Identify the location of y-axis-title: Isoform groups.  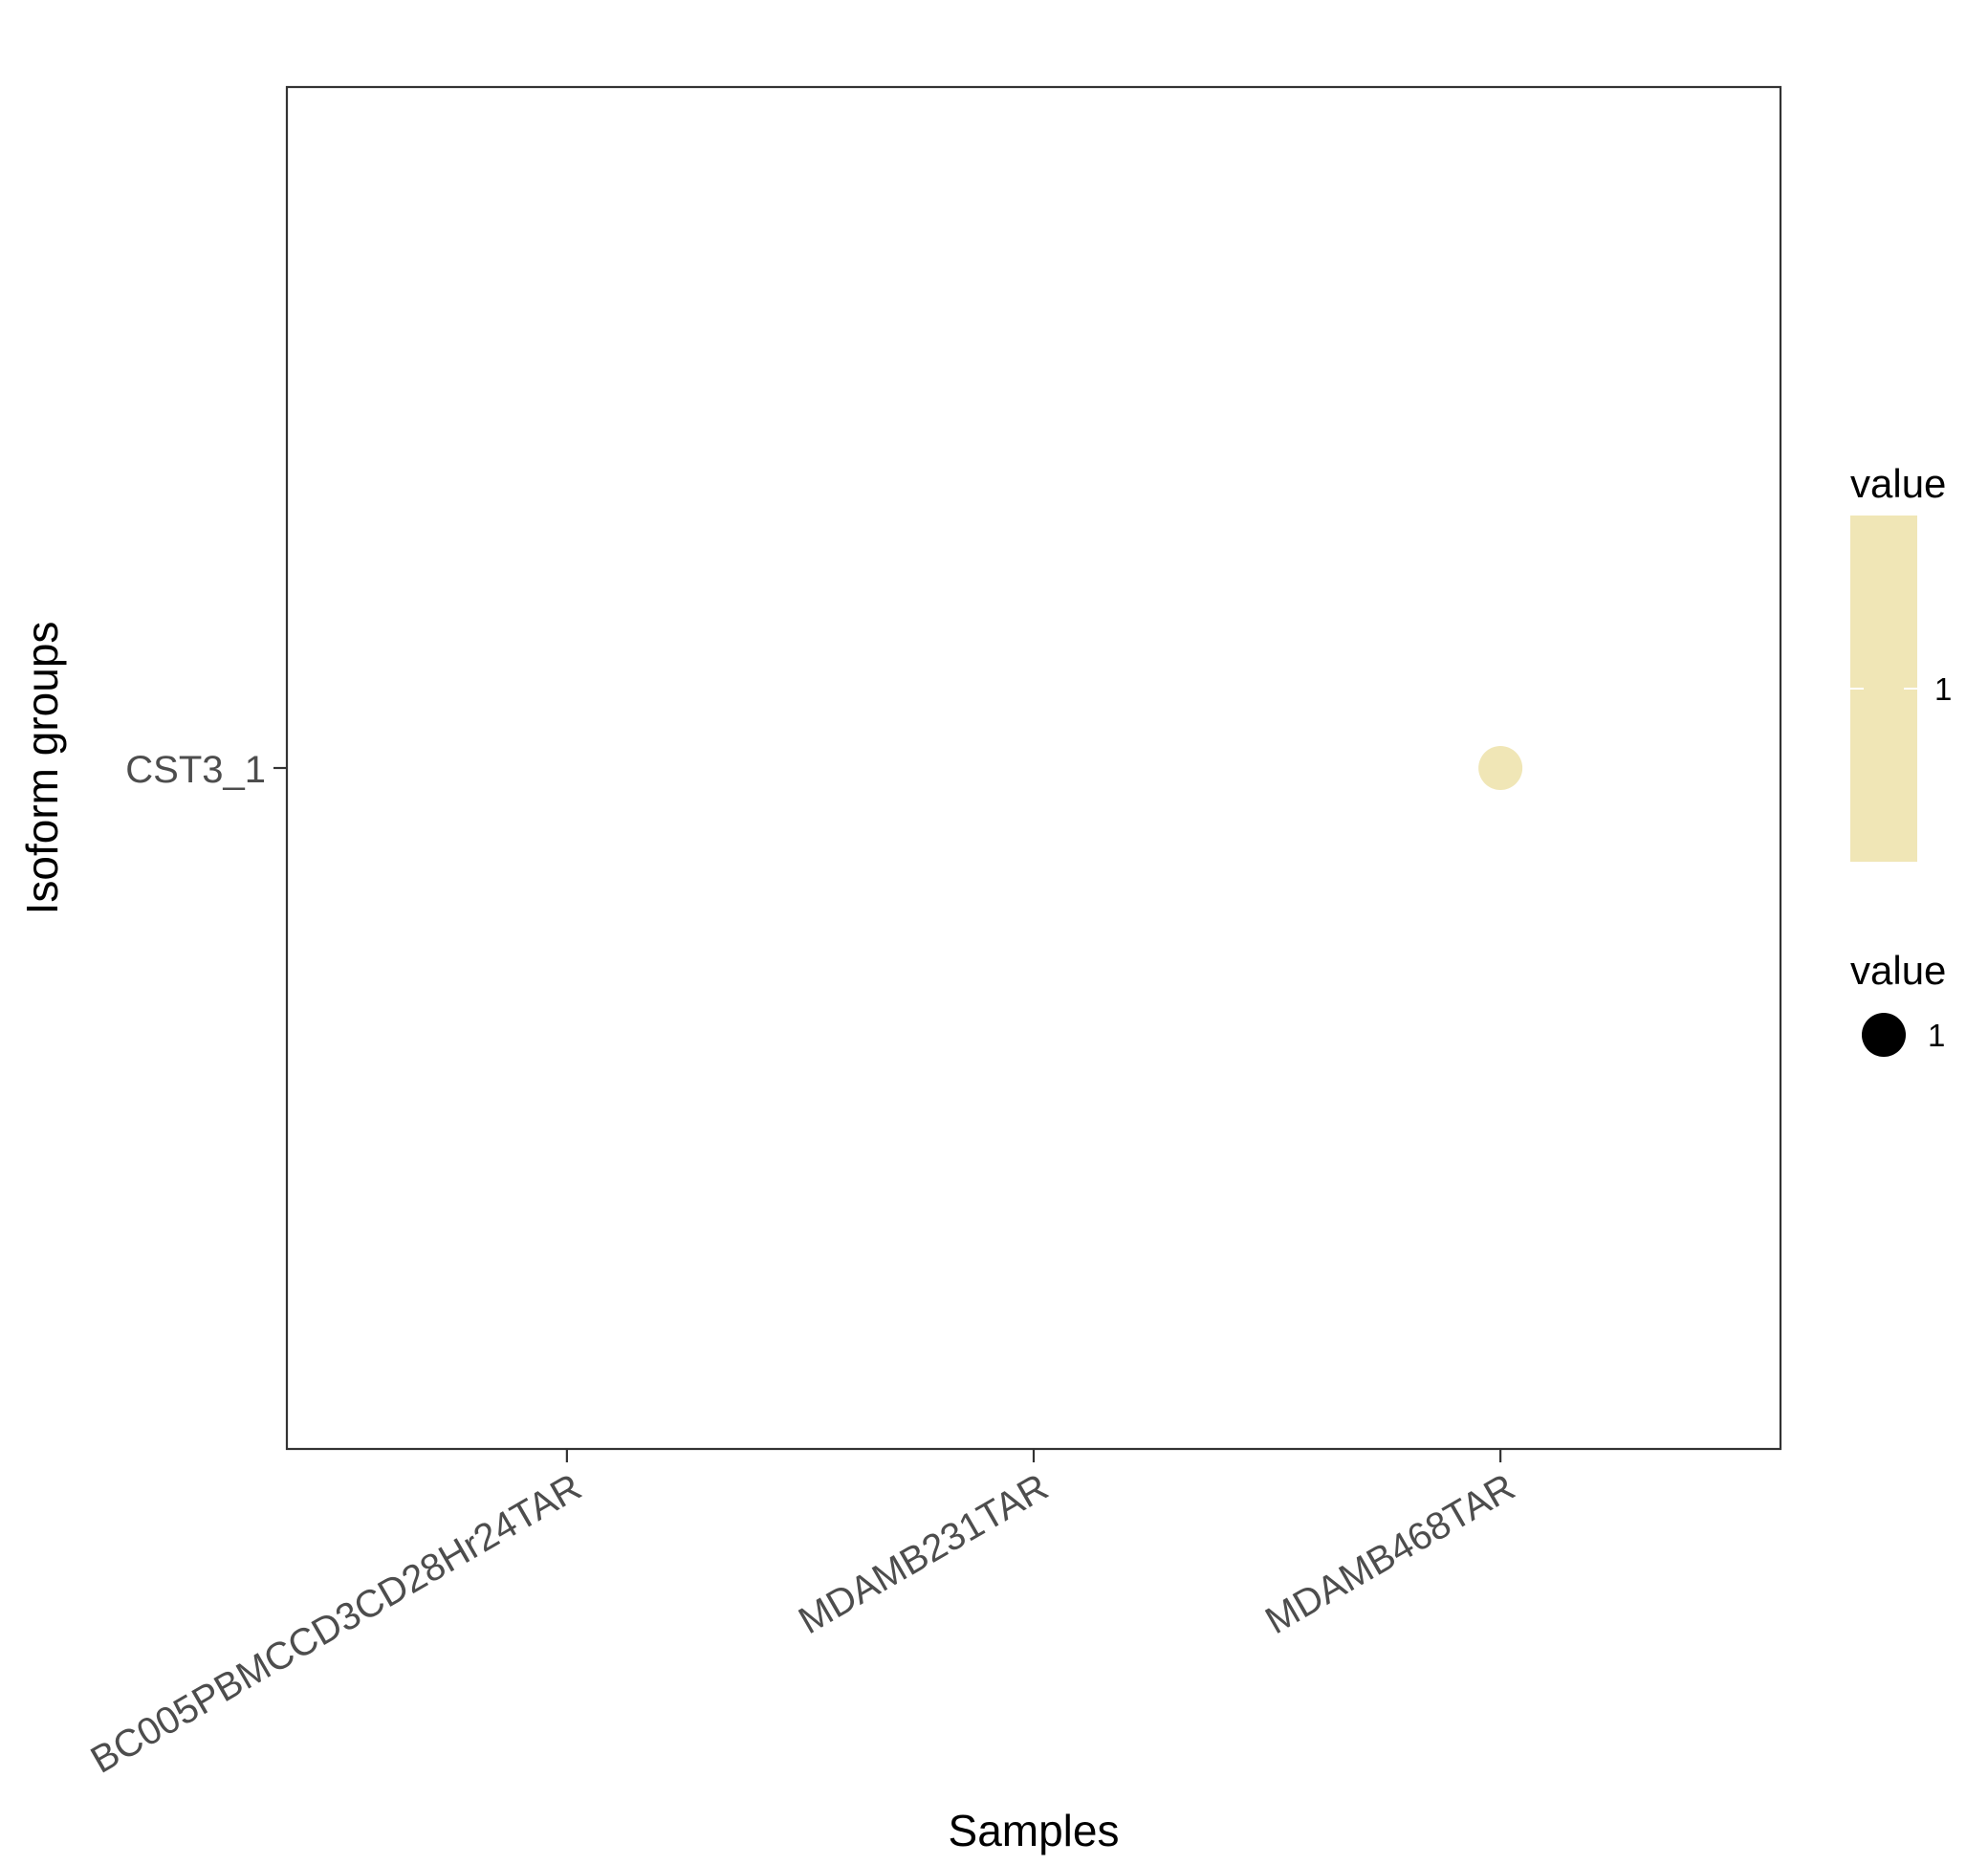
(42, 768).